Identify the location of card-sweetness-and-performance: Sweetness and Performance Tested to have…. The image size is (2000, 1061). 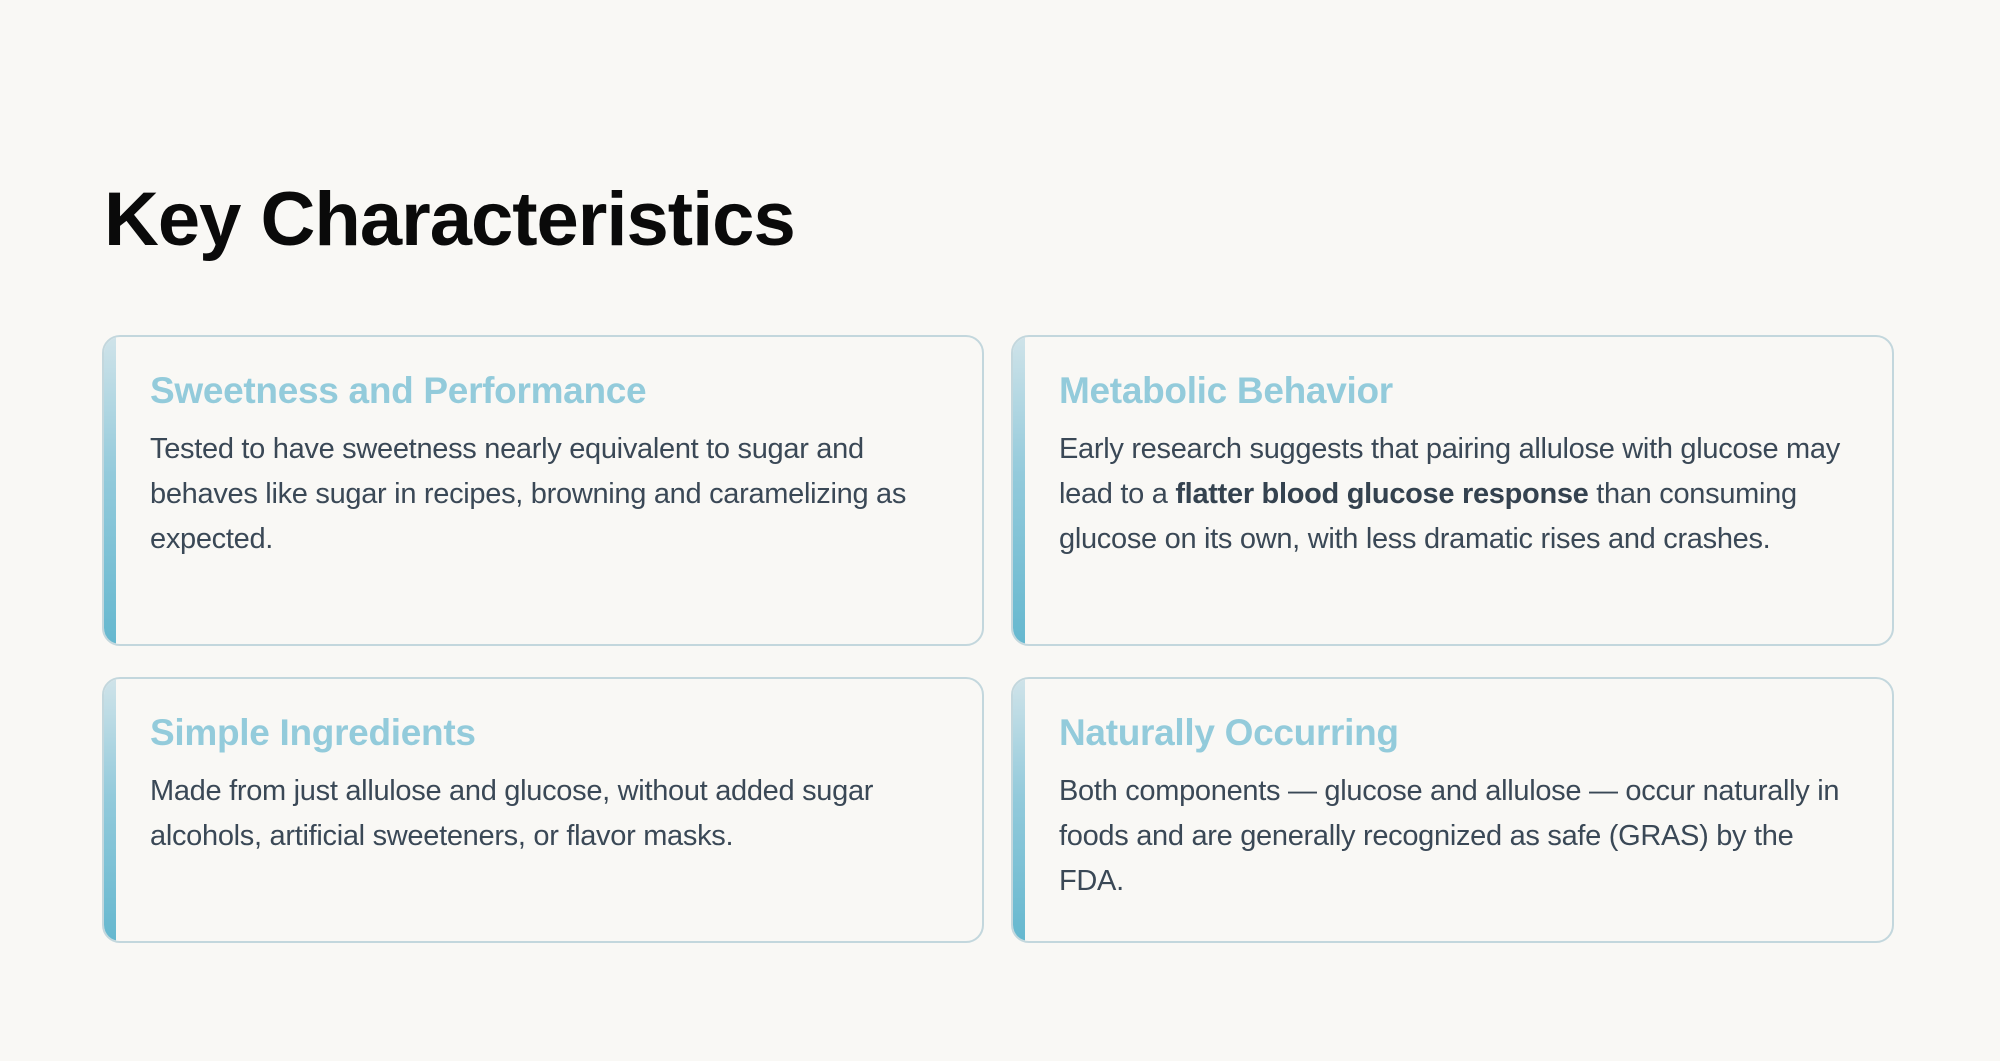
(543, 490).